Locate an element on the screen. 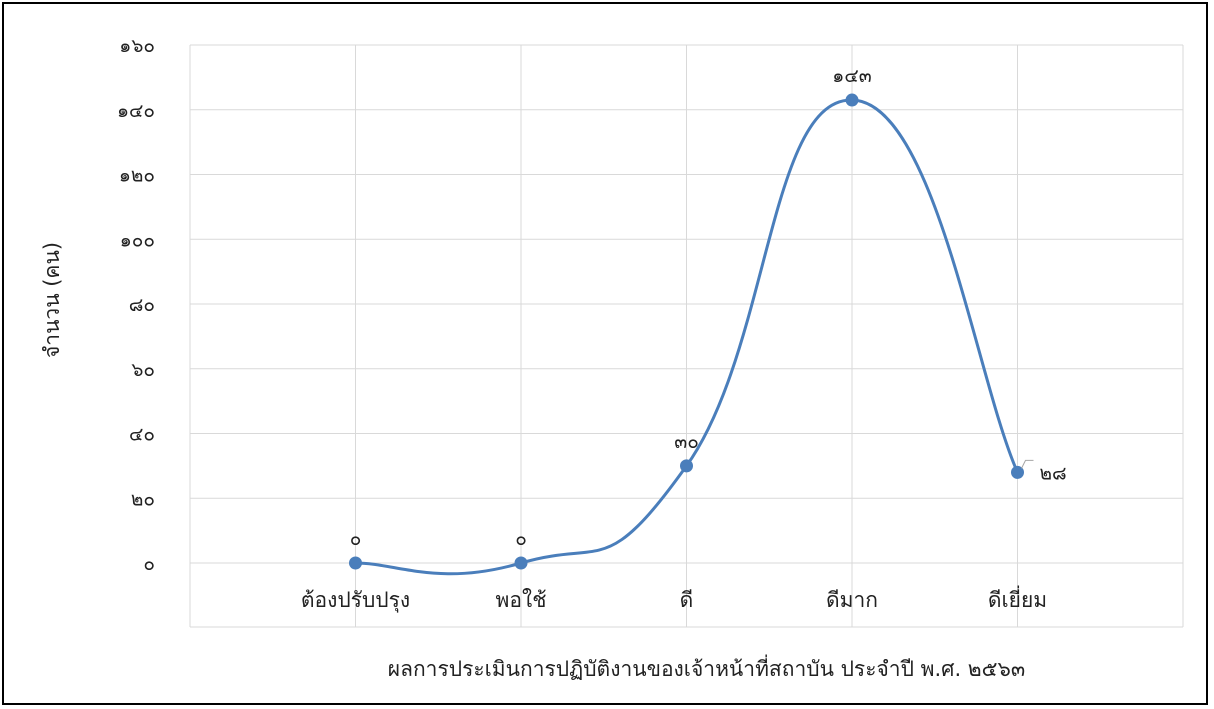 This screenshot has height=709, width=1214. label-leader-line is located at coordinates (1027, 464).